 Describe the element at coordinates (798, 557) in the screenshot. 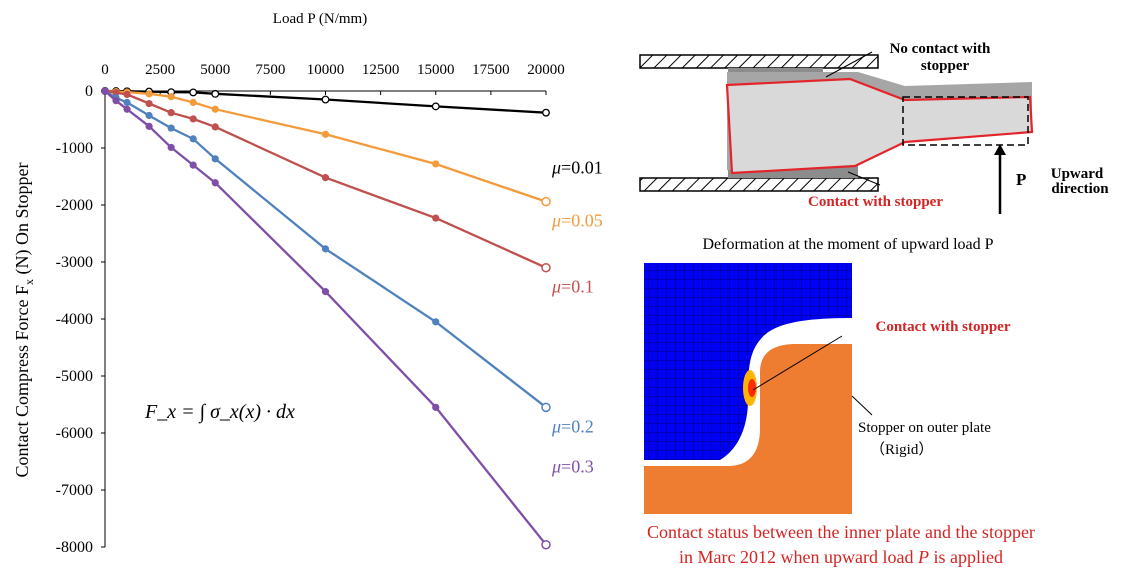

I see `bottom-caption-line2-pre: in Marc 2012 when upward load` at that location.